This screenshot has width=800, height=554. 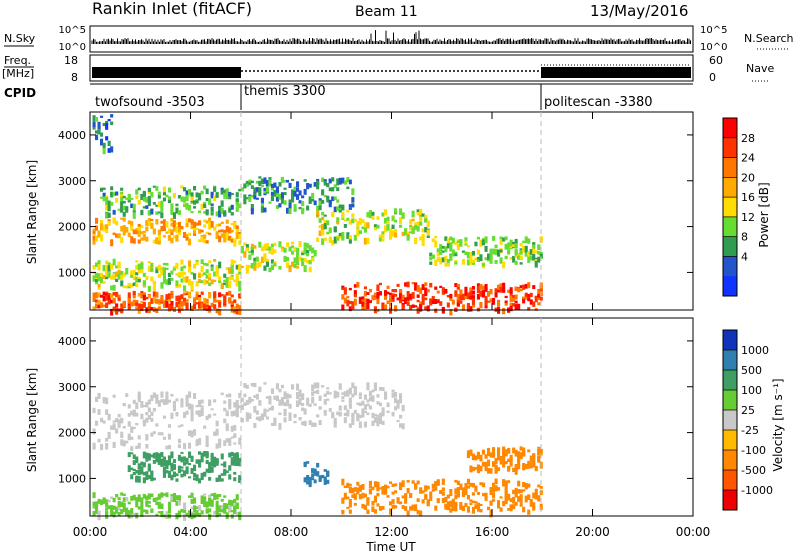 What do you see at coordinates (72, 135) in the screenshot?
I see `power-y-tick-label-3: 4000` at bounding box center [72, 135].